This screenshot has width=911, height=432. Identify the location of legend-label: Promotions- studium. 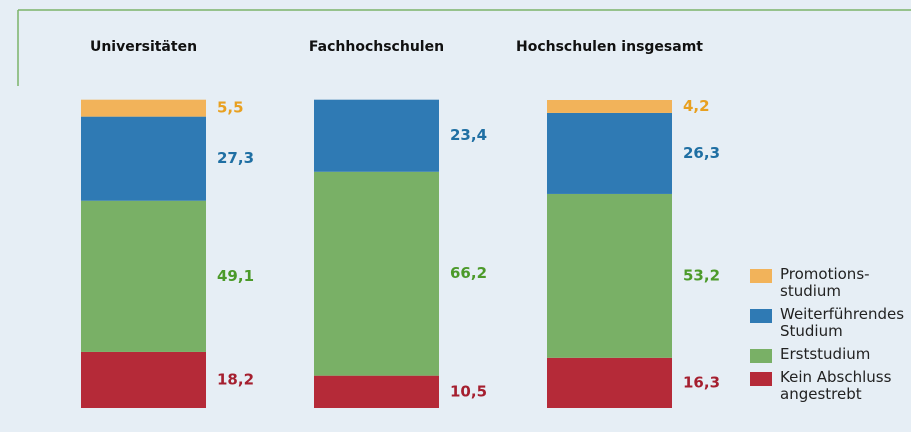
(825, 282).